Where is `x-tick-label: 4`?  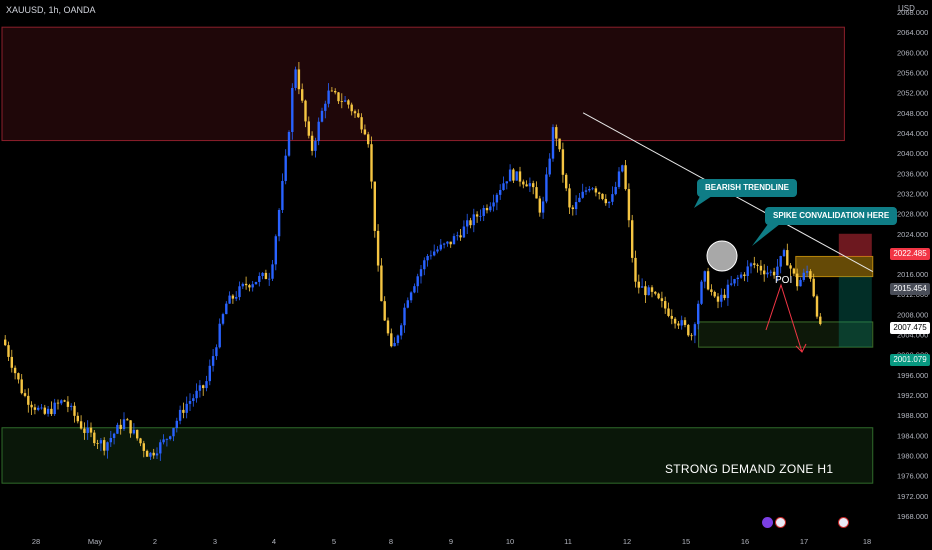 x-tick-label: 4 is located at coordinates (274, 541).